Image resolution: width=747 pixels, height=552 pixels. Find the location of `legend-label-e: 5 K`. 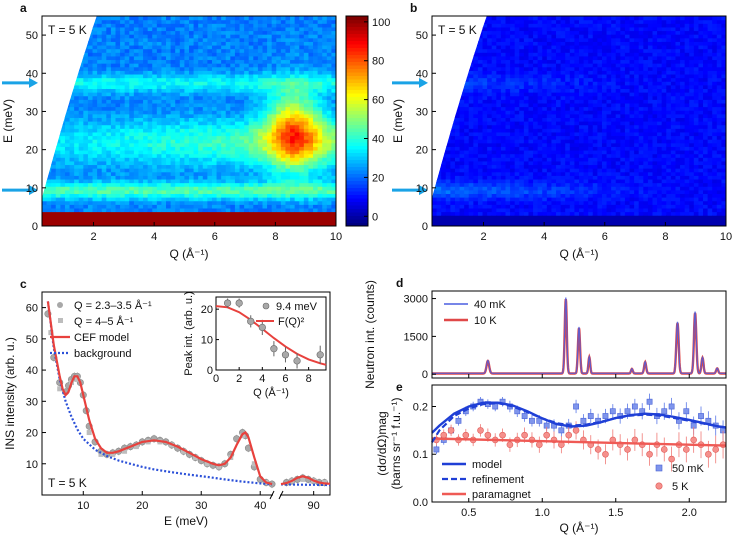

legend-label-e: 5 K is located at coordinates (680, 487).